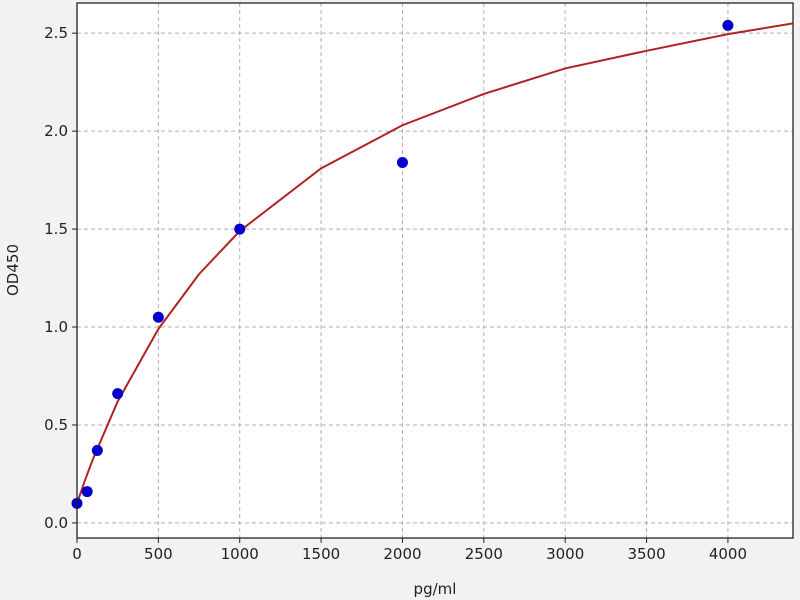  What do you see at coordinates (56, 327) in the screenshot?
I see `y-tick-label: 1.0` at bounding box center [56, 327].